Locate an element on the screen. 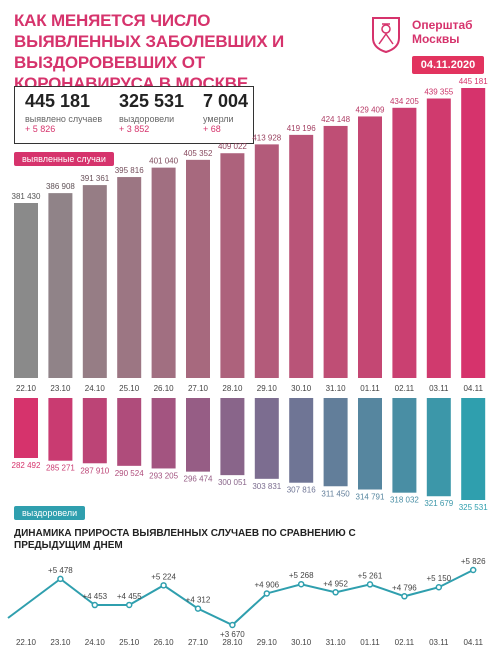  date-tick-label: 24.10 is located at coordinates (95, 388).